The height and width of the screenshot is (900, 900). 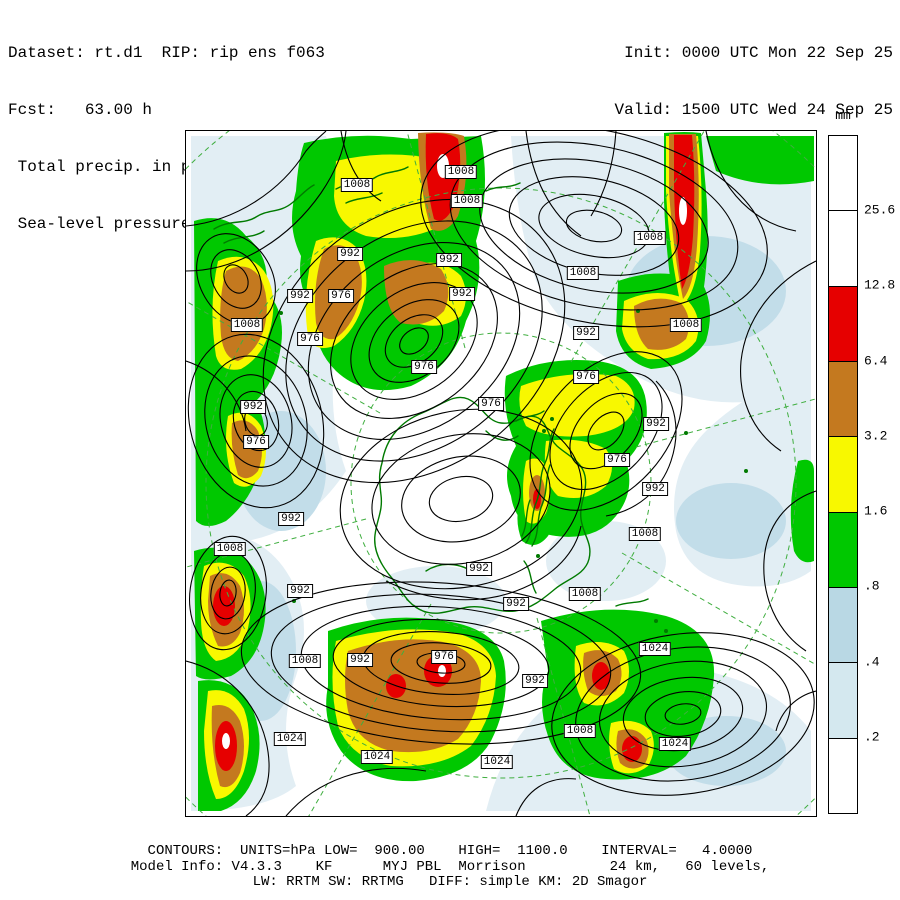 I want to click on colorbar-bar, so click(x=843, y=474).